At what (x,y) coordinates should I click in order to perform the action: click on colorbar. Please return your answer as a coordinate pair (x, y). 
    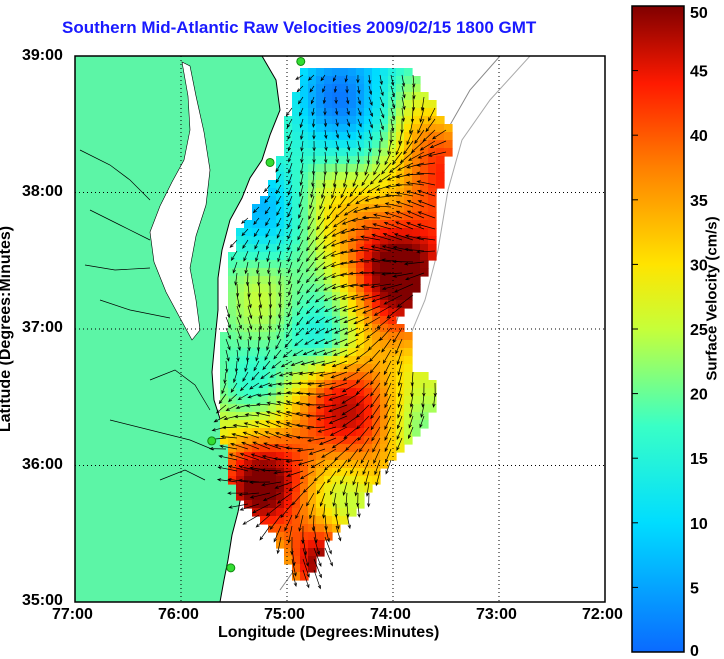
    Looking at the image, I should click on (658, 329).